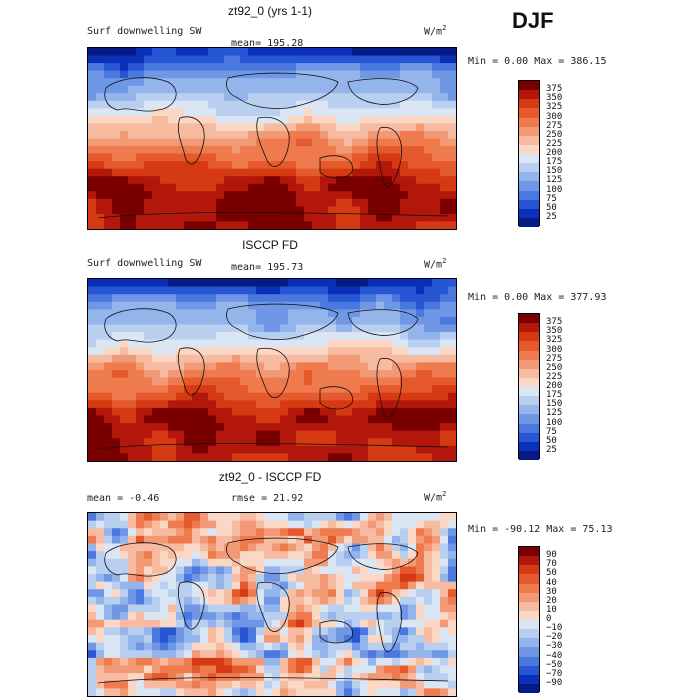 This screenshot has width=700, height=700. Describe the element at coordinates (529, 222) in the screenshot. I see `colorbar-segment` at that location.